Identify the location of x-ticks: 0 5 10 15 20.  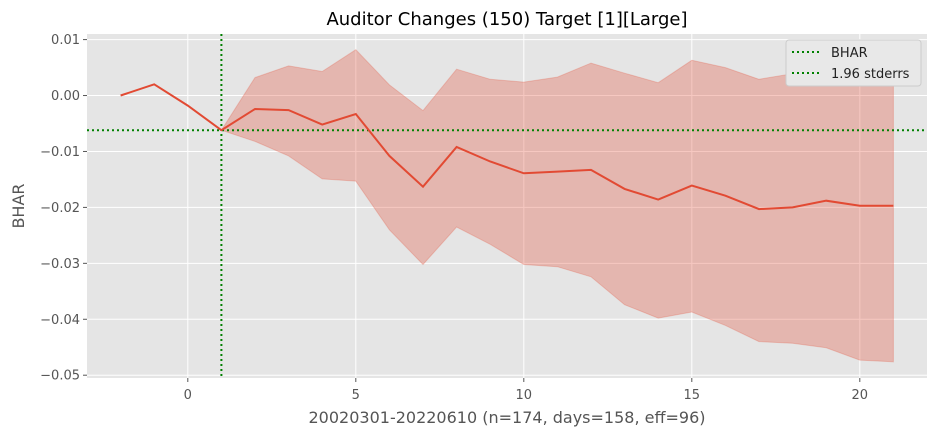
(526, 390).